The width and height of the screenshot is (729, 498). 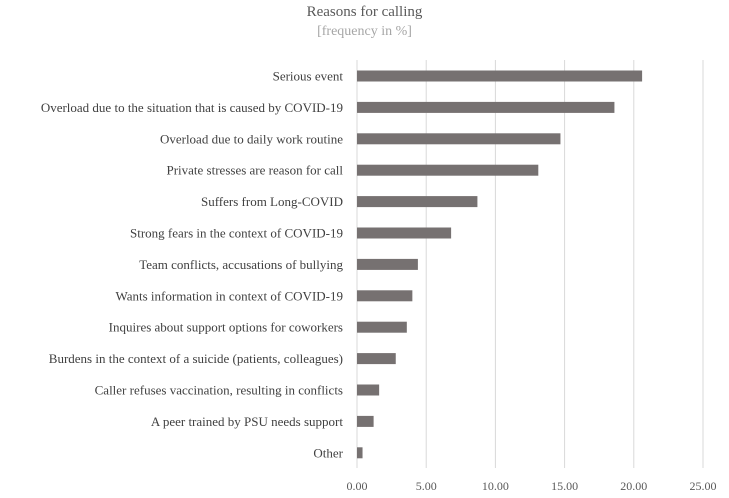 I want to click on category-label: Serious event, so click(x=308, y=76).